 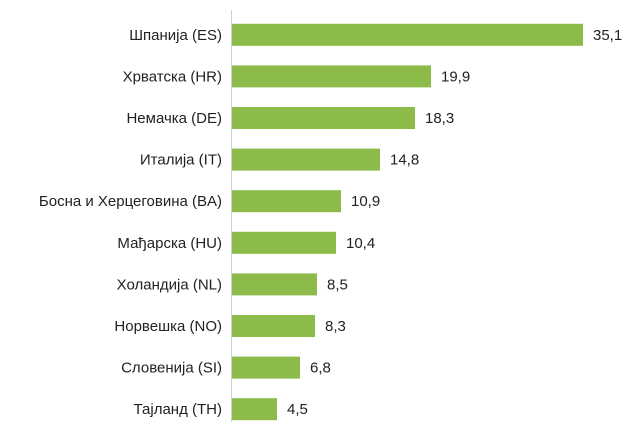 I want to click on category-label: Шпанија (ES), so click(x=175, y=35).